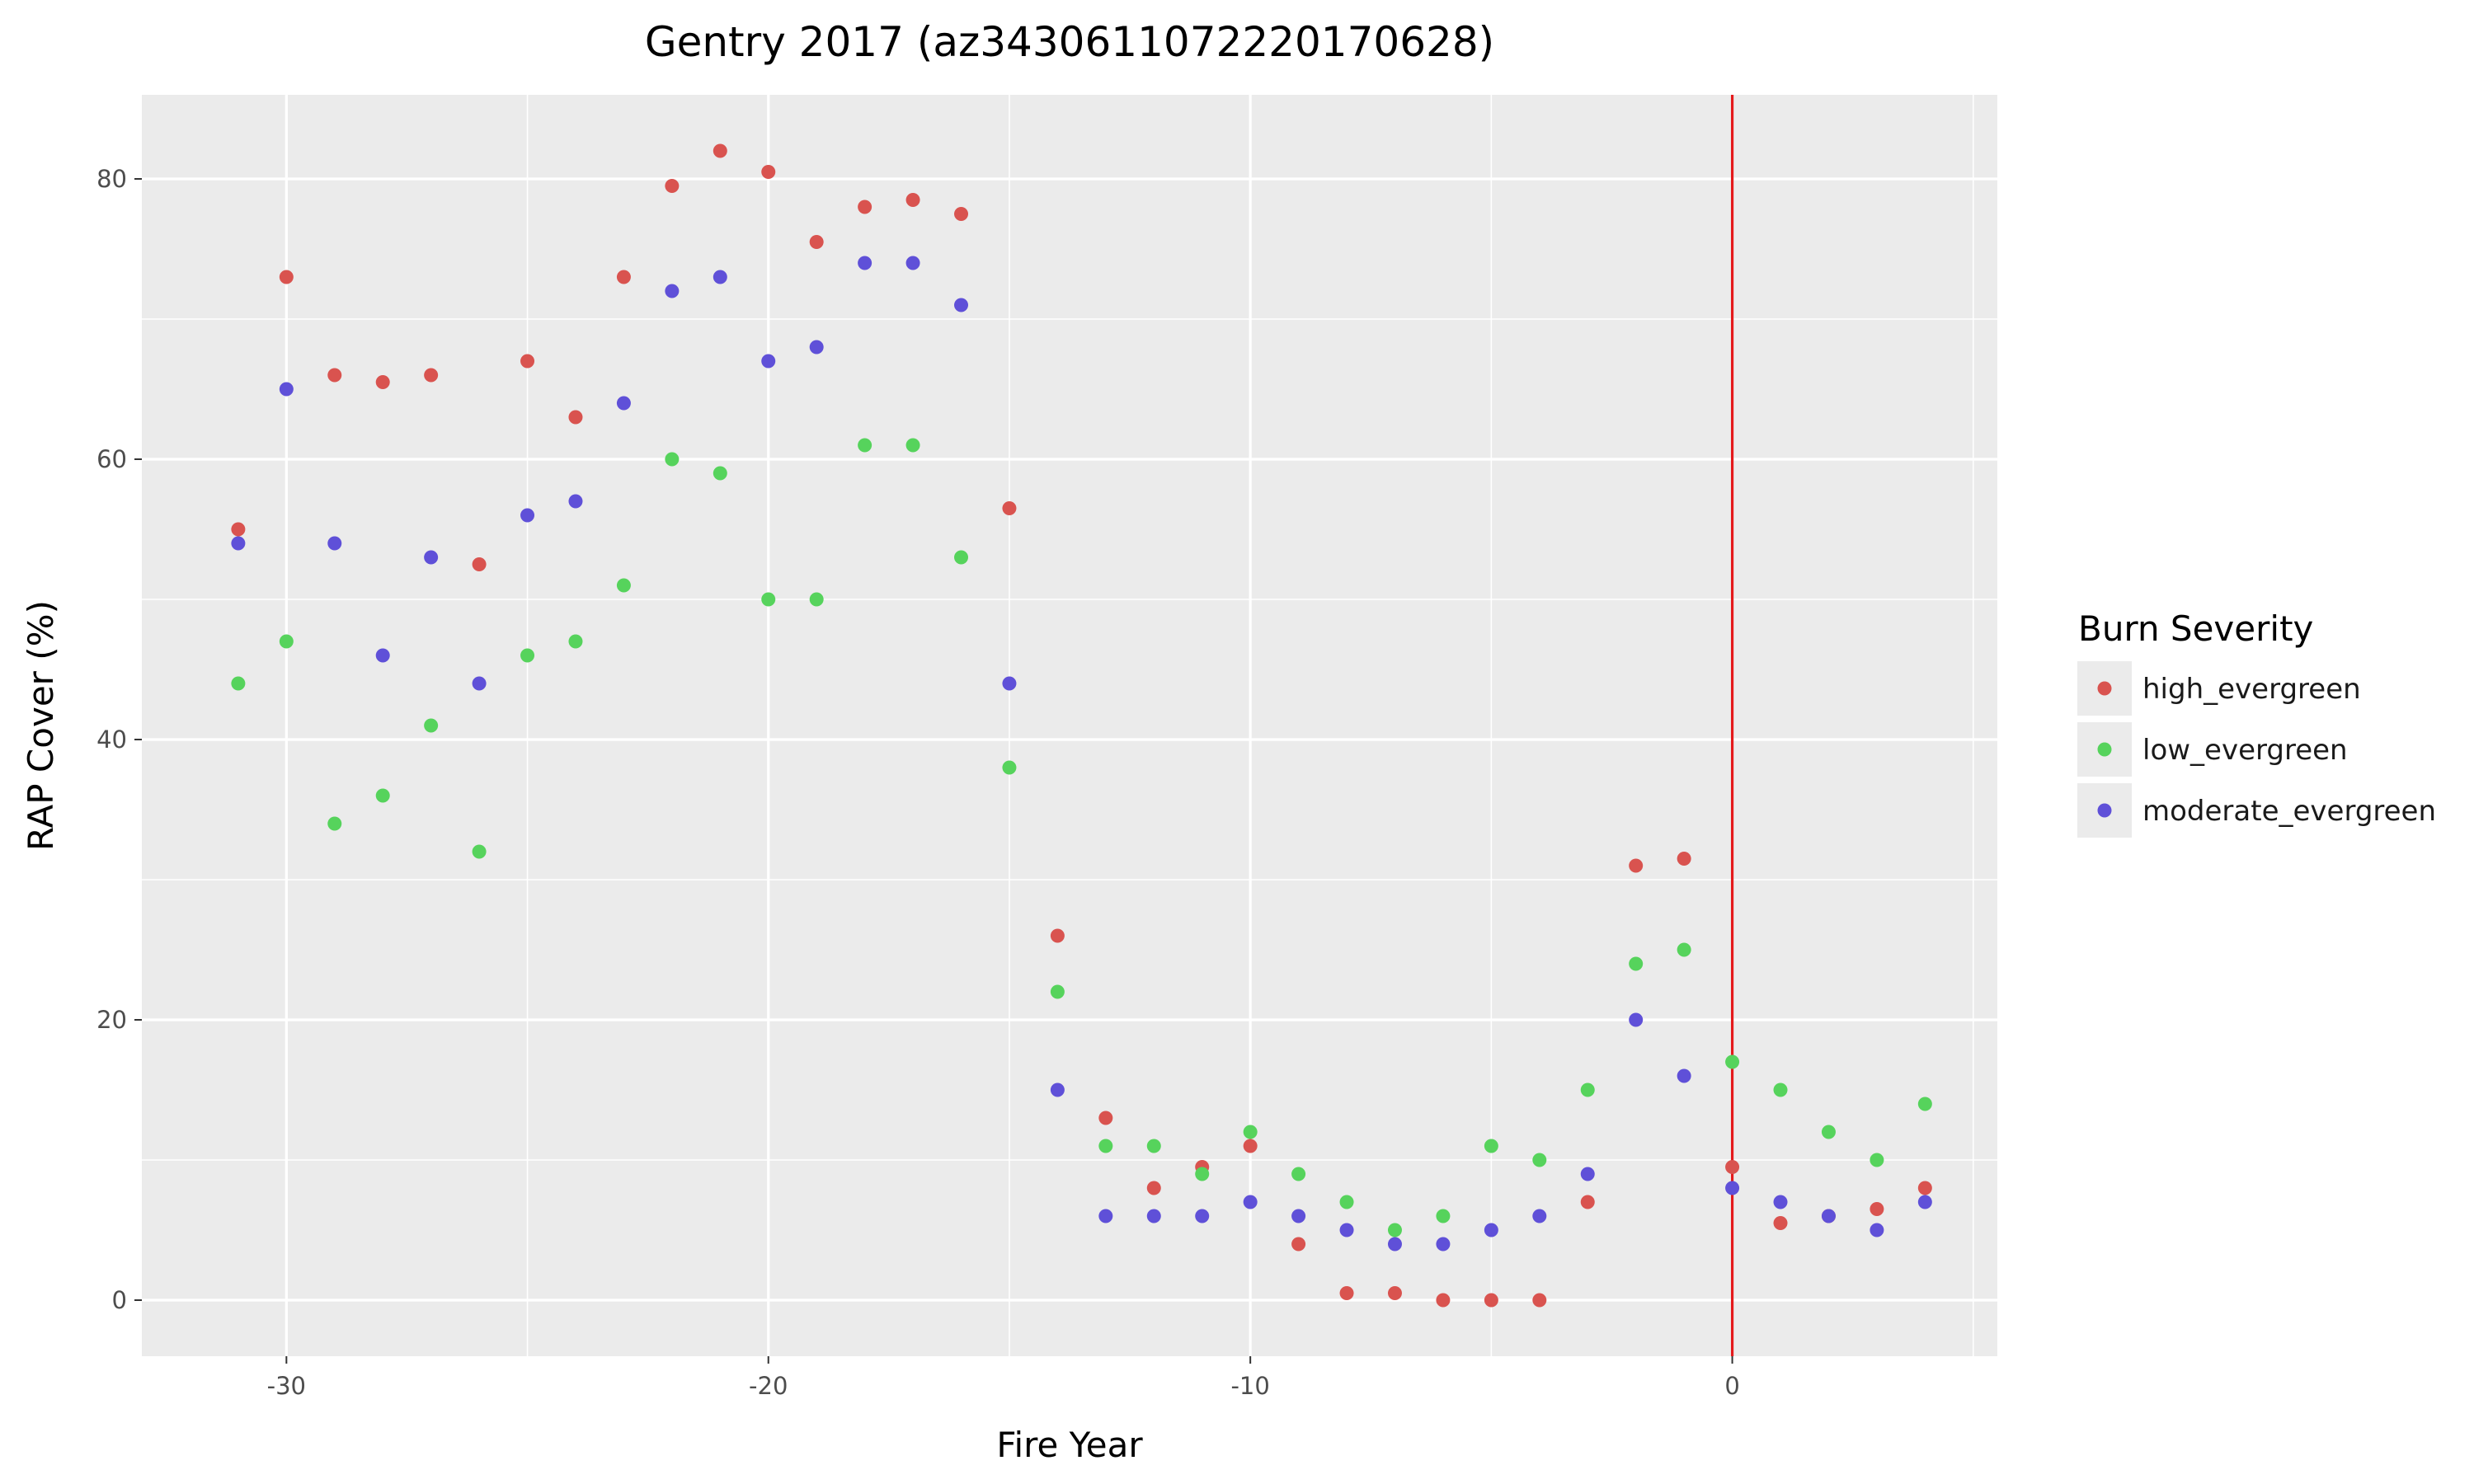 The height and width of the screenshot is (1484, 2474). Describe the element at coordinates (119, 1300) in the screenshot. I see `y-tick-label: 0` at that location.